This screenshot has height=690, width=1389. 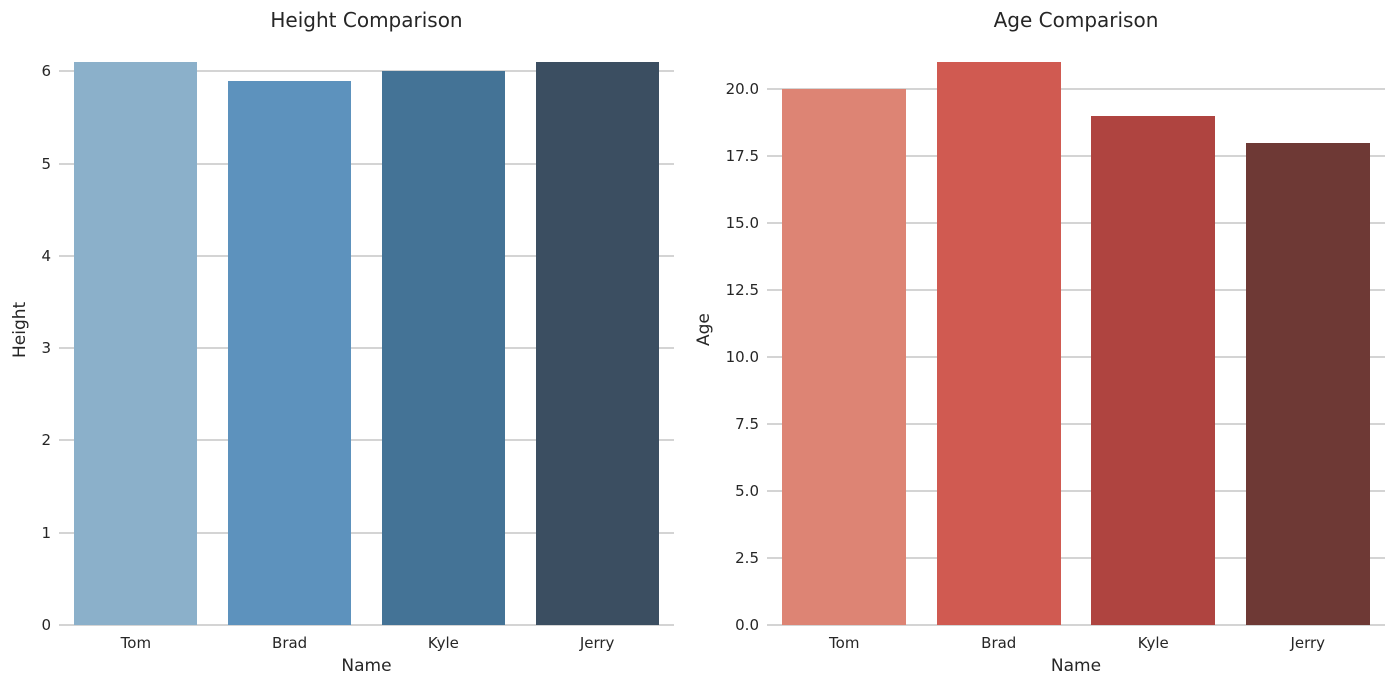 What do you see at coordinates (747, 625) in the screenshot?
I see `y-tick-label: 0.0` at bounding box center [747, 625].